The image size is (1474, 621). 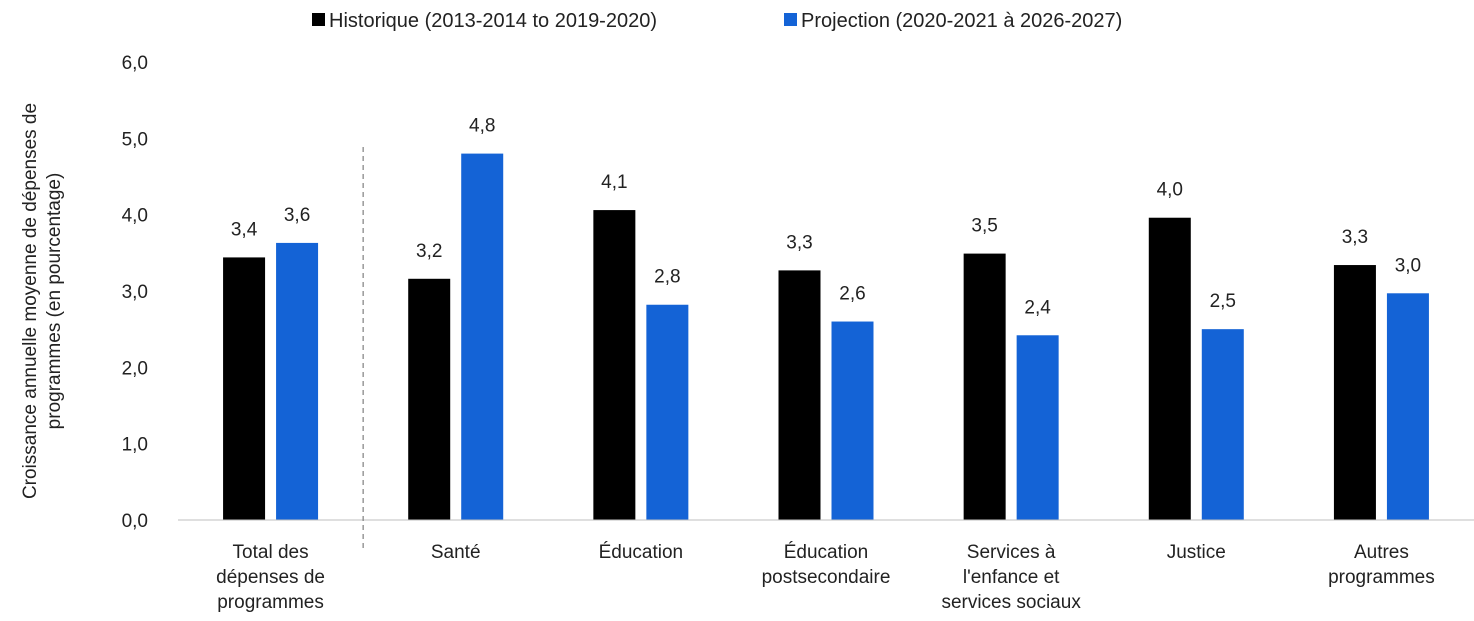 What do you see at coordinates (1011, 577) in the screenshot?
I see `category-label: l'enfance et` at bounding box center [1011, 577].